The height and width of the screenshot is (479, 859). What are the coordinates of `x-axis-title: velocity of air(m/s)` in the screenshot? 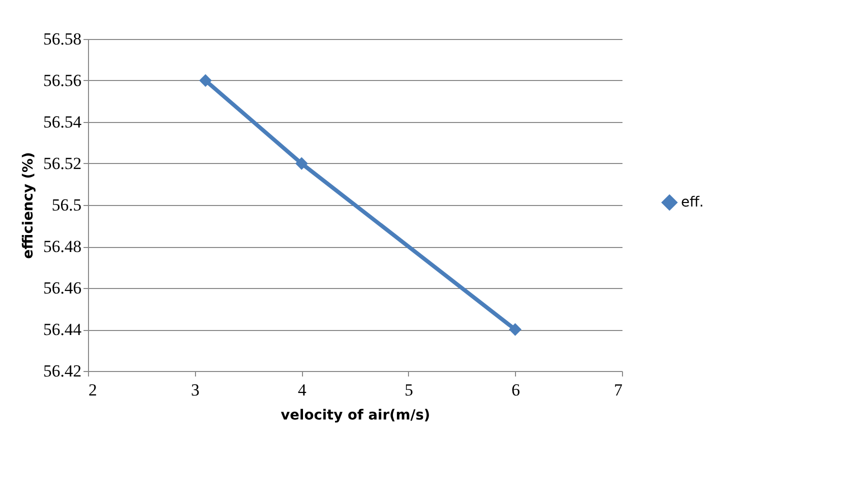 It's located at (355, 416).